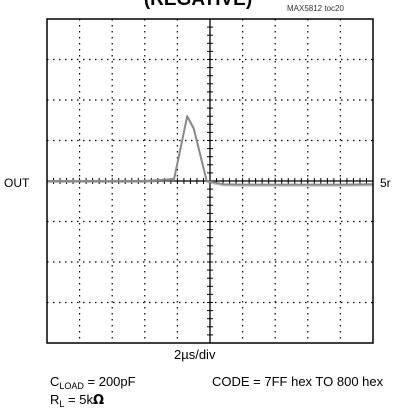 Image resolution: width=393 pixels, height=415 pixels. I want to click on chart-title: (REGATIVE), so click(198, 5).